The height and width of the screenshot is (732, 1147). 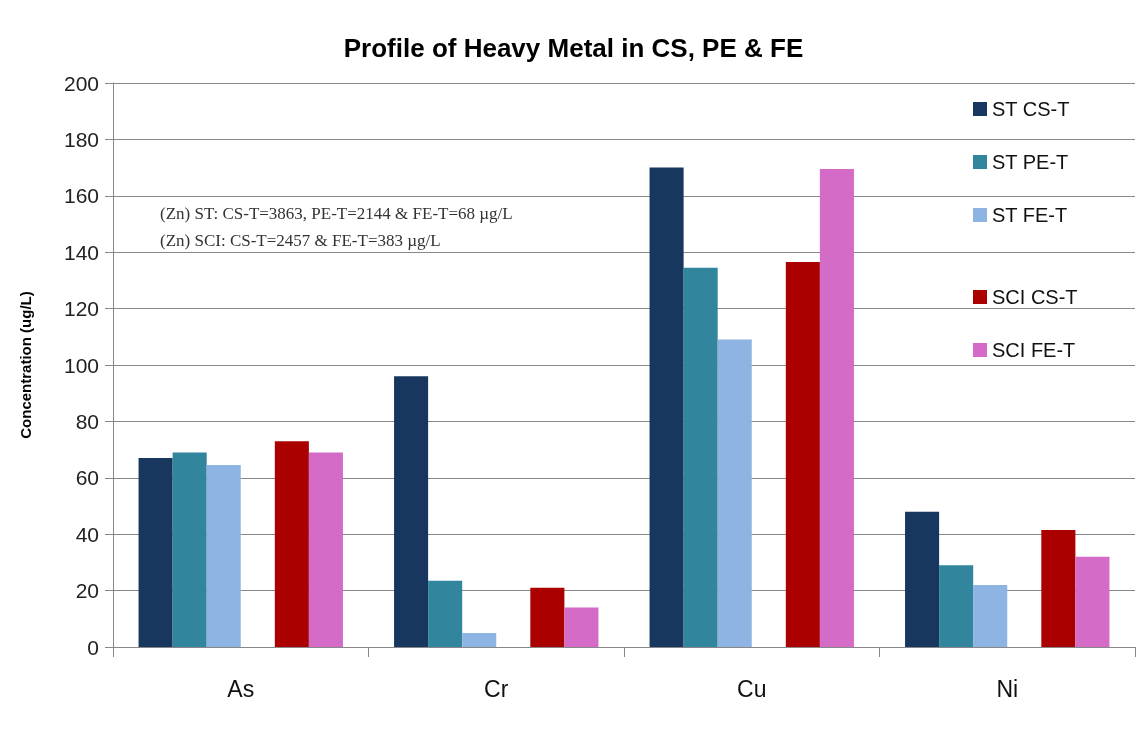 What do you see at coordinates (1034, 350) in the screenshot?
I see `legend-label: SCI FE-T` at bounding box center [1034, 350].